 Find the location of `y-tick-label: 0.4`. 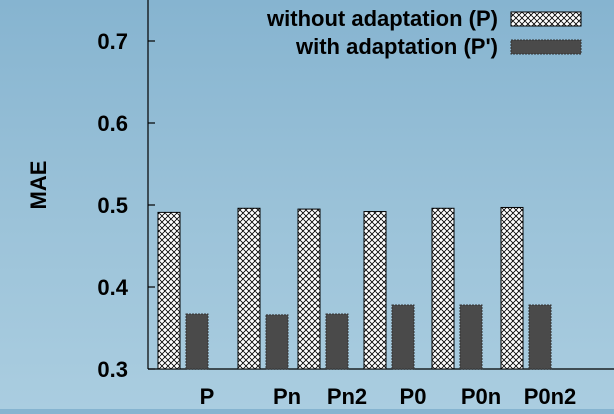

y-tick-label: 0.4 is located at coordinates (112, 287).